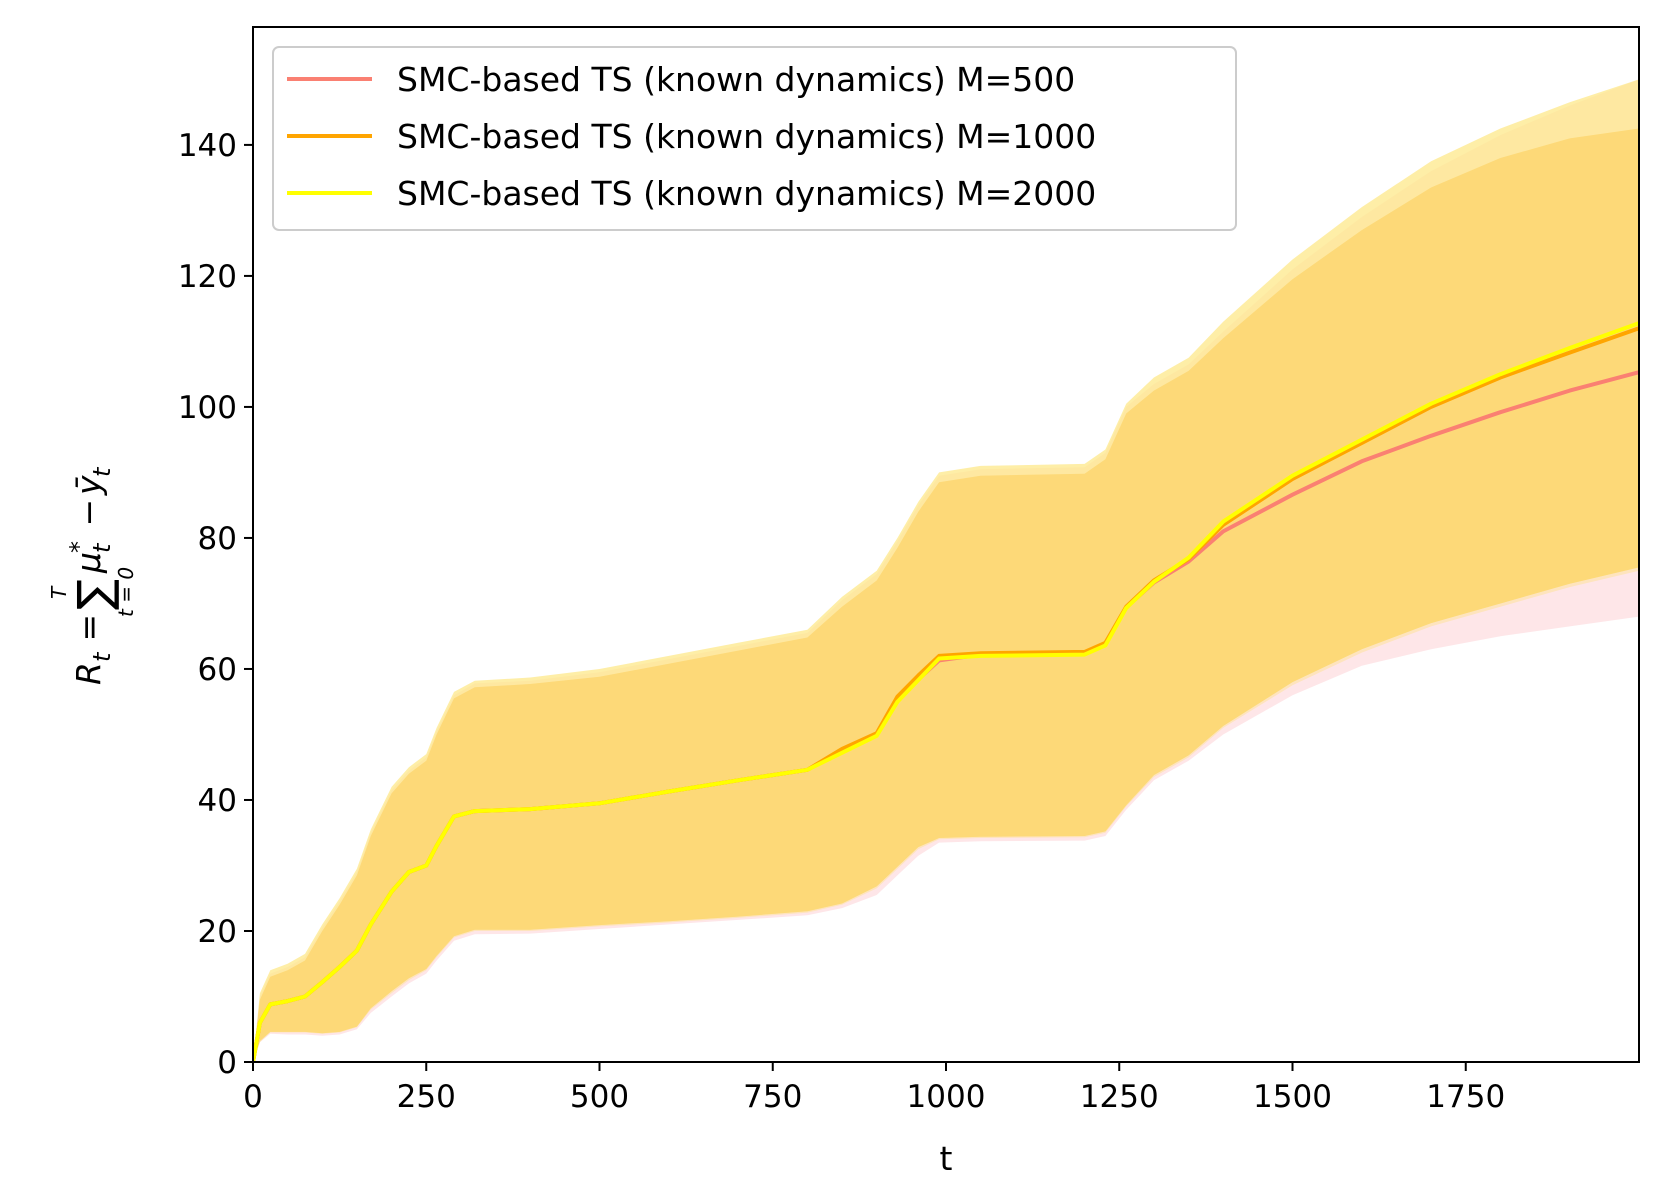  I want to click on x-tick-label: 1750, so click(1465, 1097).